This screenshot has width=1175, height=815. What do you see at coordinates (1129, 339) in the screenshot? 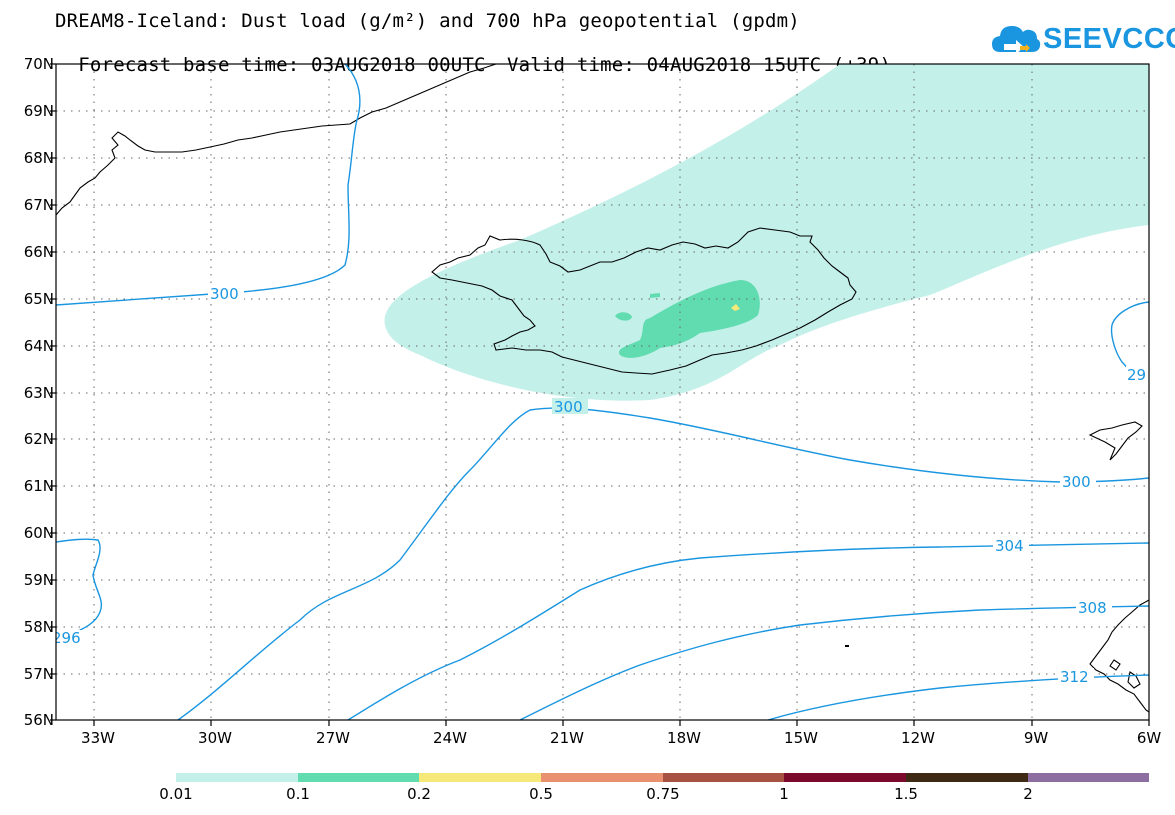
I see `contour-29-east` at bounding box center [1129, 339].